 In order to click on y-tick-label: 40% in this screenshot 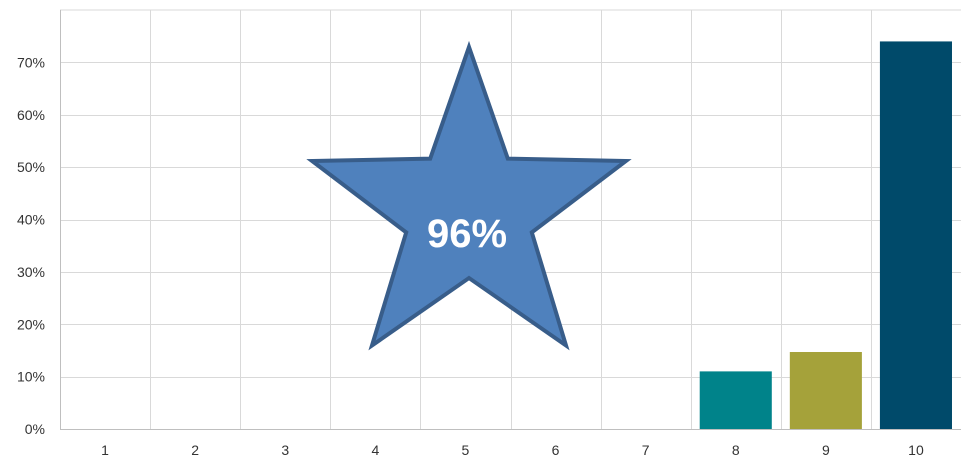, I will do `click(31, 220)`.